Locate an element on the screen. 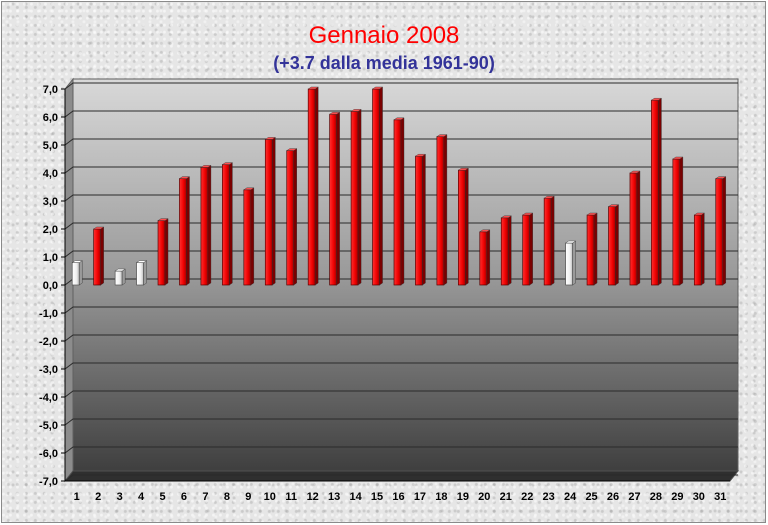  y-tick-label: -3,0 is located at coordinates (48, 370).